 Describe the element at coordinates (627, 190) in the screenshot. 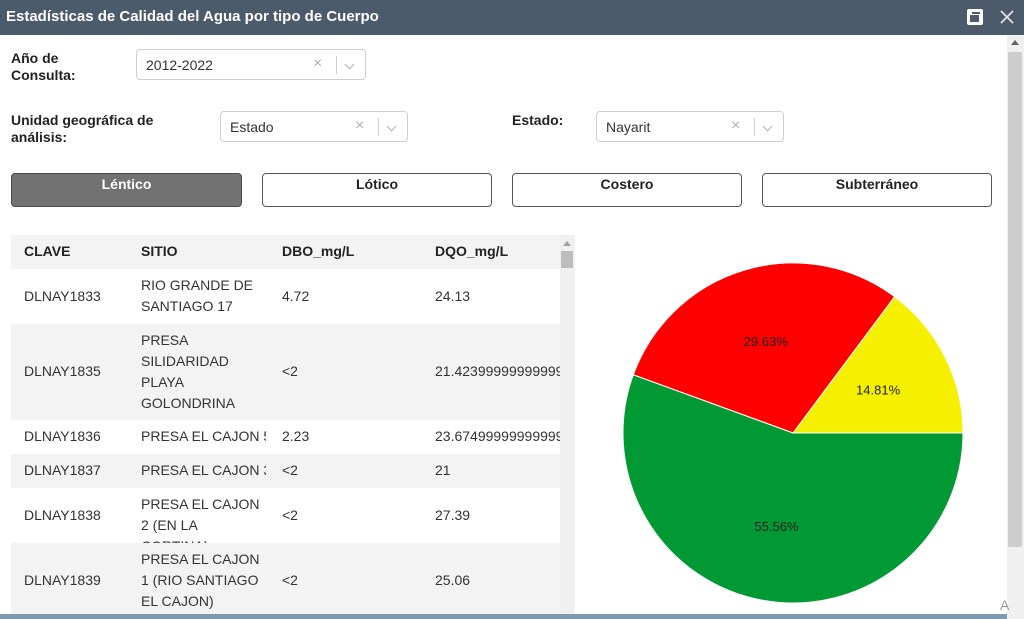

I see `tab-costero: Costero` at that location.